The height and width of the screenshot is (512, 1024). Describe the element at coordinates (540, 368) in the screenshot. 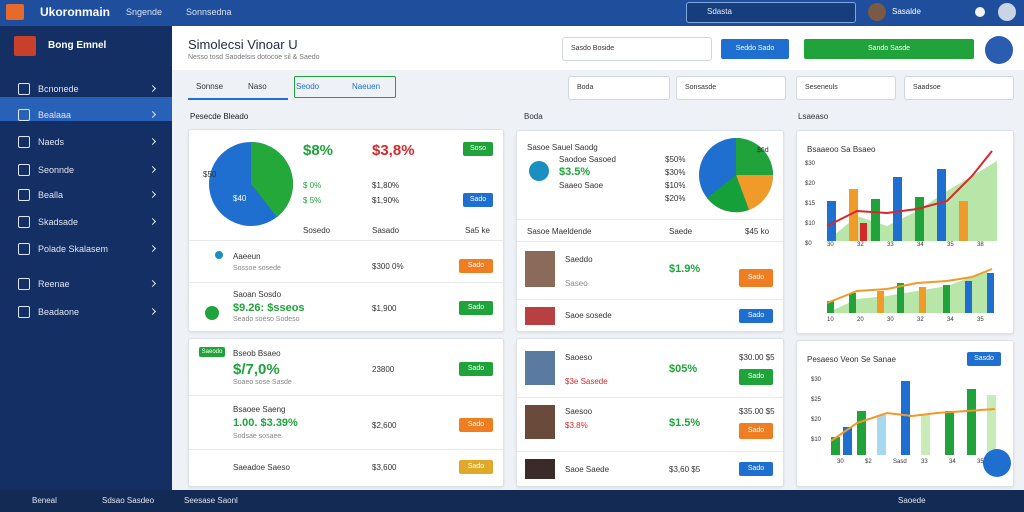

I see `thumbnail` at that location.